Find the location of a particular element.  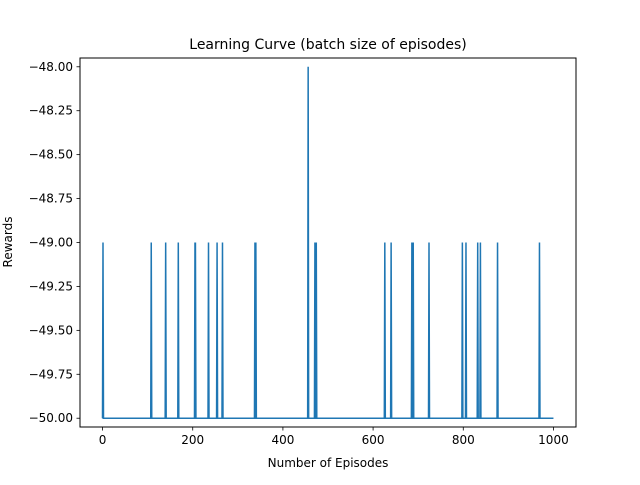

x-tick-label: 0 is located at coordinates (103, 440).